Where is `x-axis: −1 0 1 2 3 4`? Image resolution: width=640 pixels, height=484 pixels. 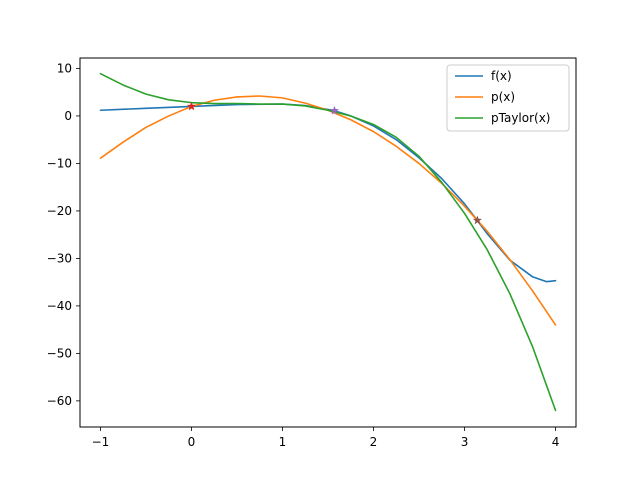 x-axis: −1 0 1 2 3 4 is located at coordinates (326, 438).